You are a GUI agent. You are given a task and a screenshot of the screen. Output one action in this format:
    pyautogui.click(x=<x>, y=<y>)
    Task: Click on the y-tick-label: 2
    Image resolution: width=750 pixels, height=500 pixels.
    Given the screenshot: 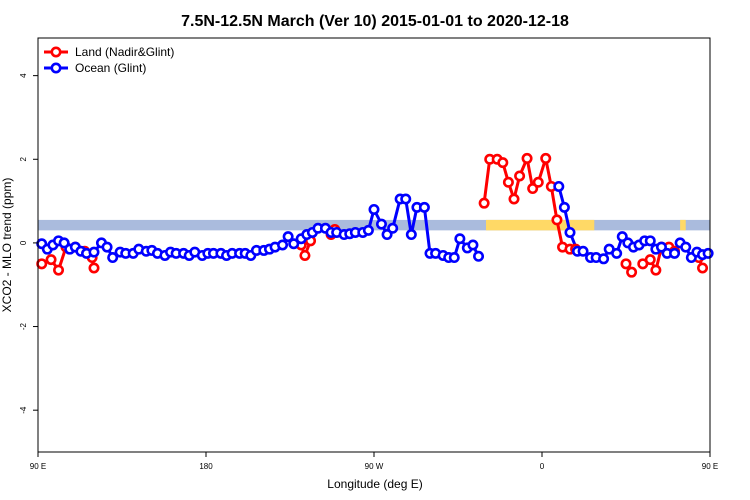 What is the action you would take?
    pyautogui.click(x=23, y=158)
    